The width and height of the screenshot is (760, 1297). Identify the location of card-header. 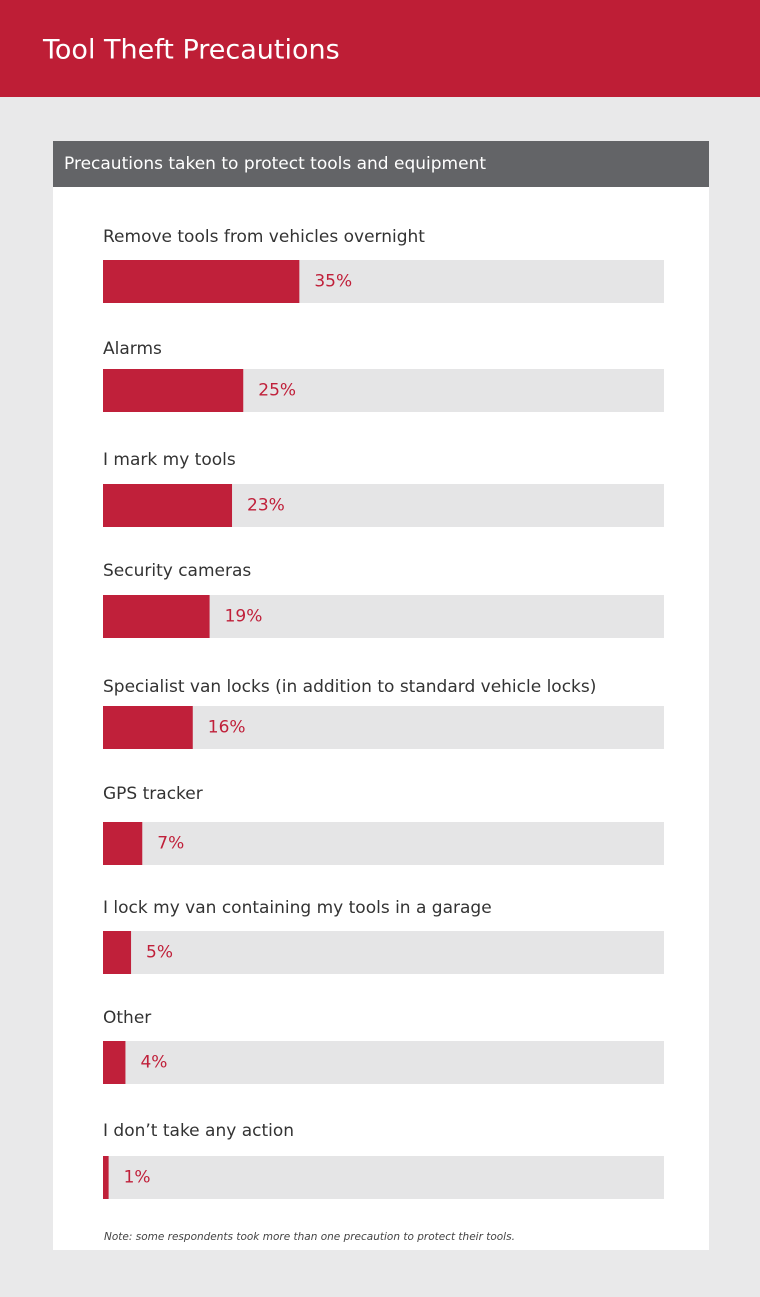
(381, 164).